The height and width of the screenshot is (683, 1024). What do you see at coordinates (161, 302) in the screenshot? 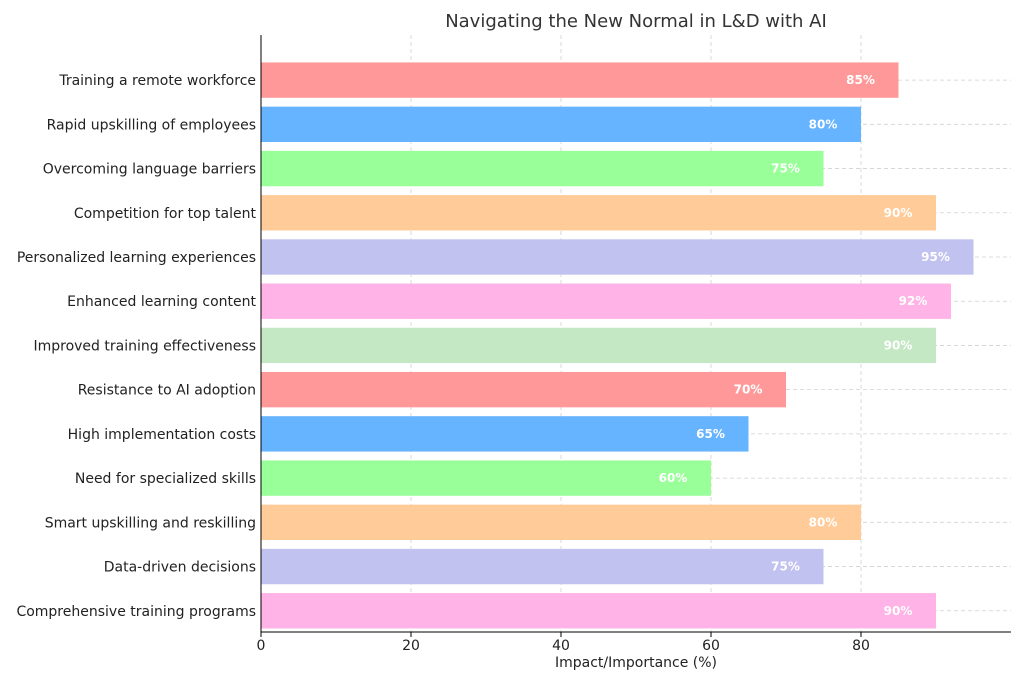
I see `category-label-5: Enhanced learning content` at bounding box center [161, 302].